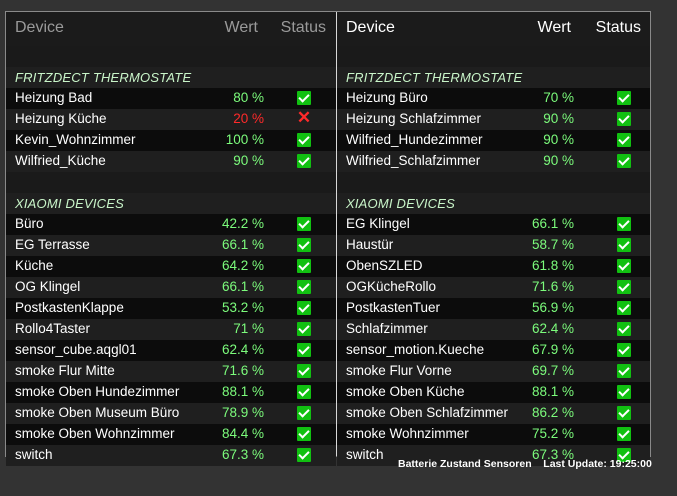  I want to click on table-row: Wilfried_Schlafzimmer 90 %, so click(493, 161).